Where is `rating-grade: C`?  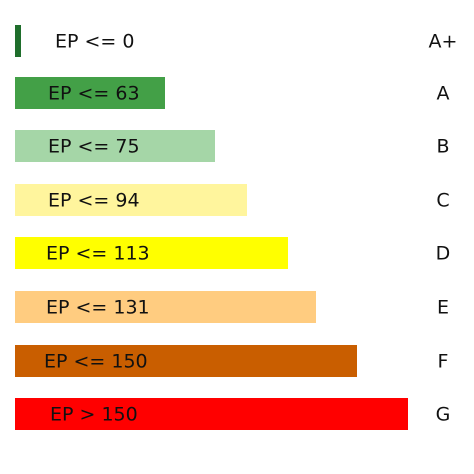
rating-grade: C is located at coordinates (442, 201).